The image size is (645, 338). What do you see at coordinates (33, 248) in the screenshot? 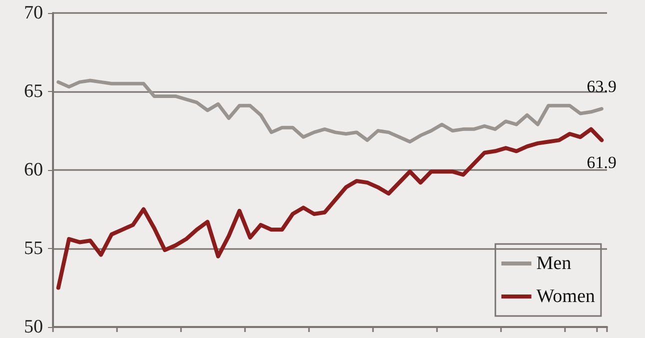
I see `y-tick-label: 55` at bounding box center [33, 248].